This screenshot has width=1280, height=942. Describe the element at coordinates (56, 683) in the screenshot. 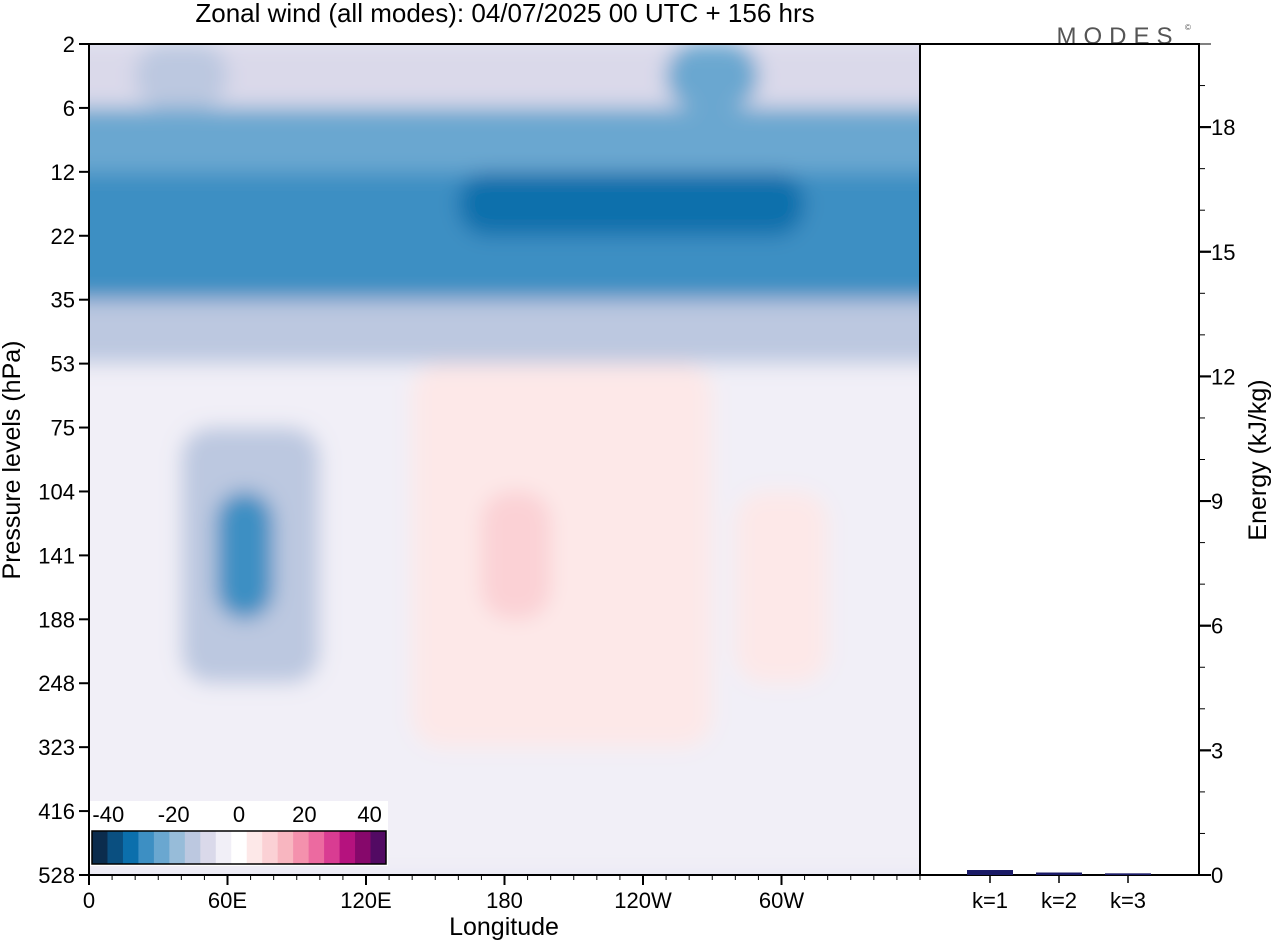

I see `pressure-tick-label: 248` at that location.